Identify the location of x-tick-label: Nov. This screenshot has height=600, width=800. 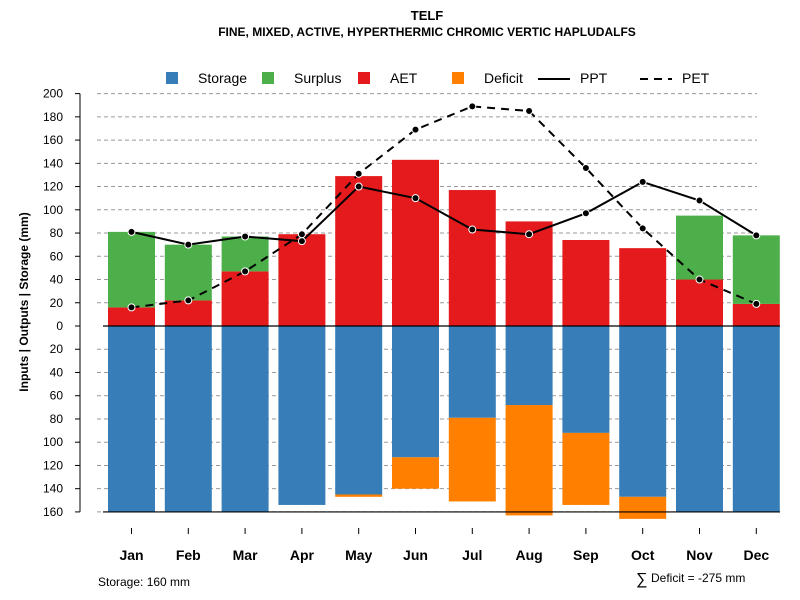
(699, 555).